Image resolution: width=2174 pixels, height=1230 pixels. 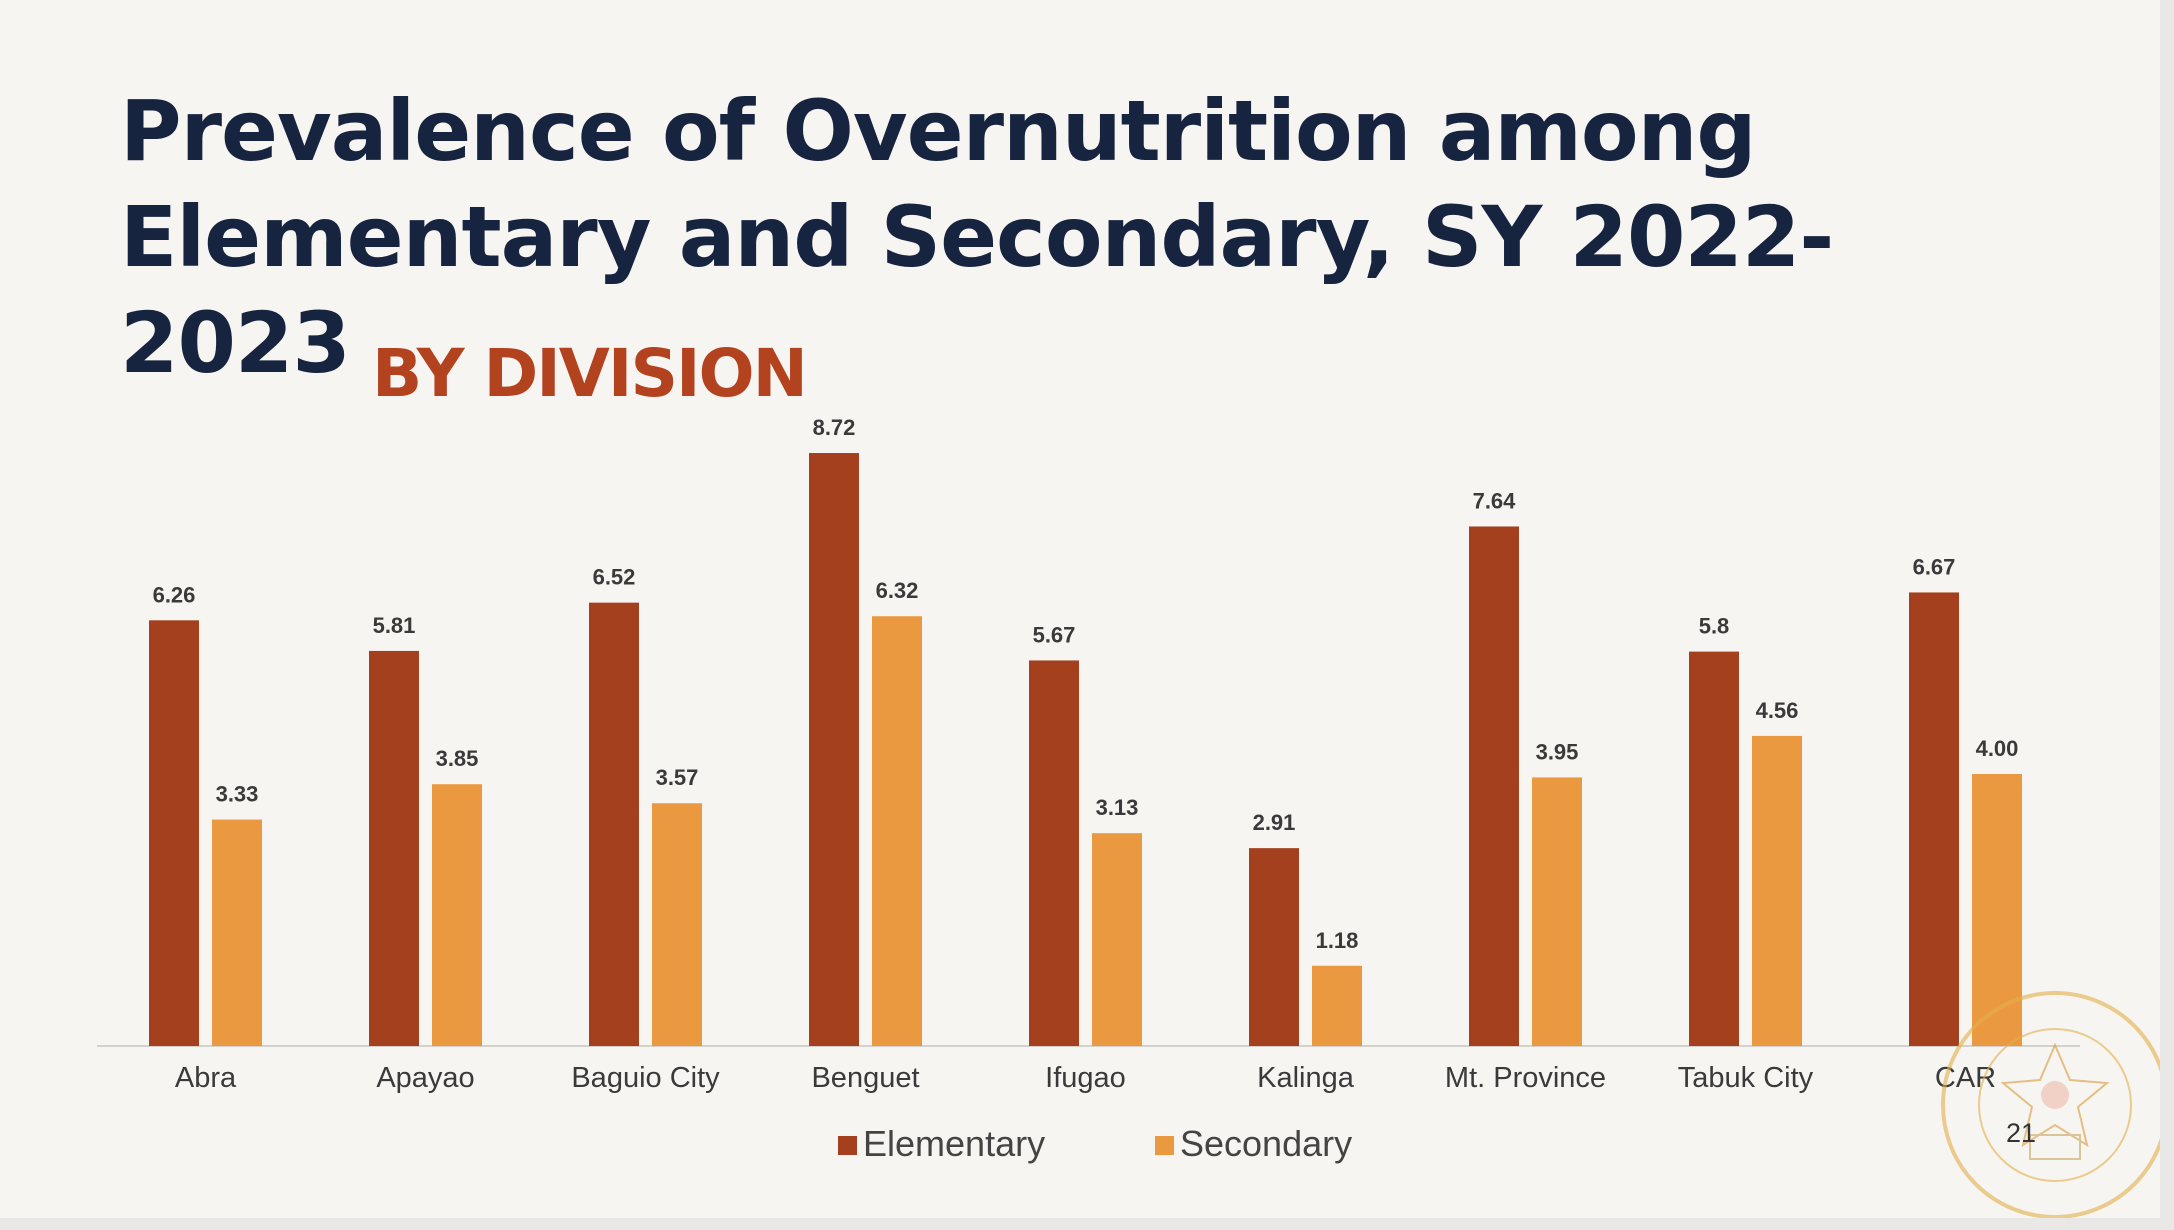 I want to click on data-label-elementary: 6.67, so click(x=1934, y=566).